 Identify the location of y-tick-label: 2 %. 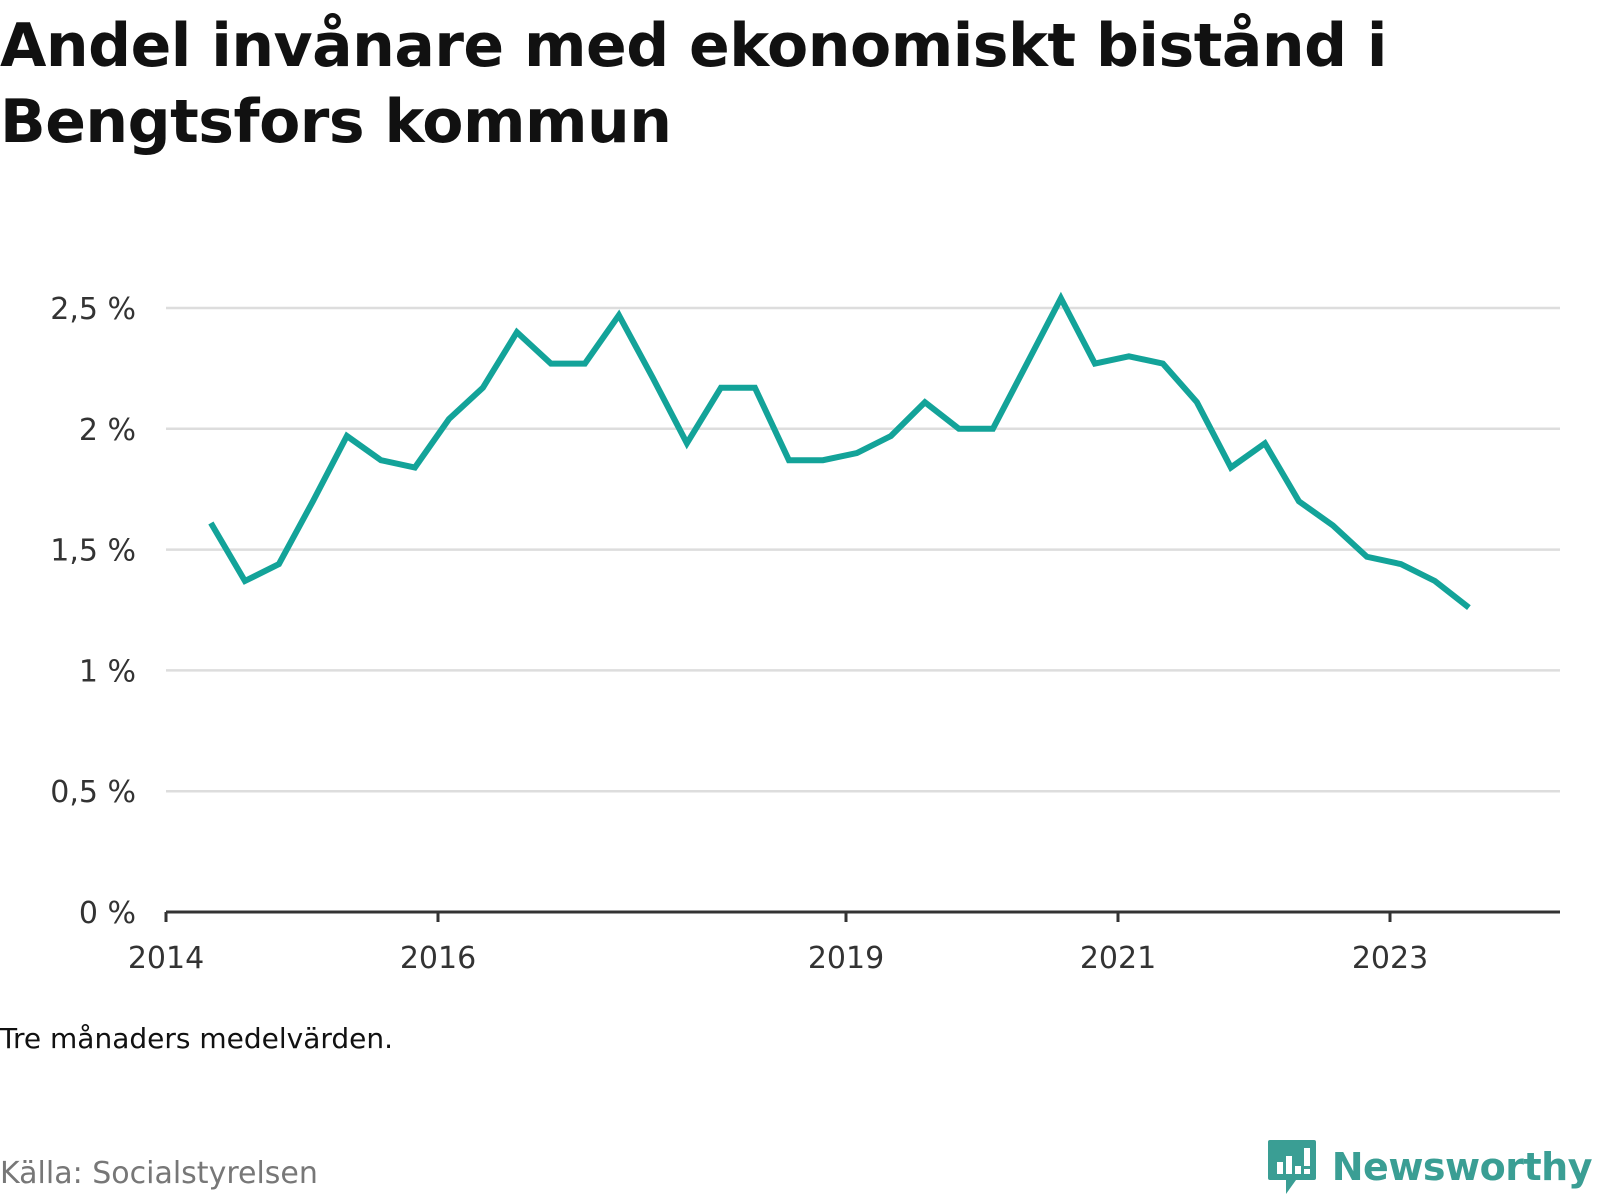
(107, 430).